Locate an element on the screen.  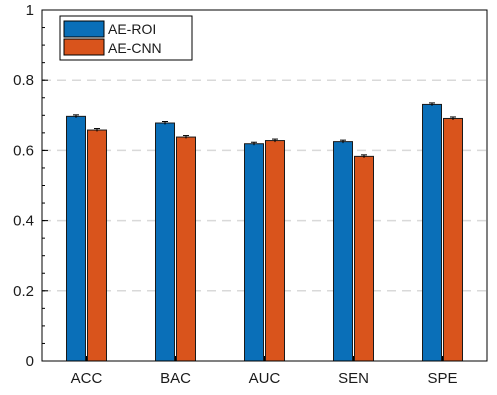
bar-ae-roi-auc is located at coordinates (254, 252).